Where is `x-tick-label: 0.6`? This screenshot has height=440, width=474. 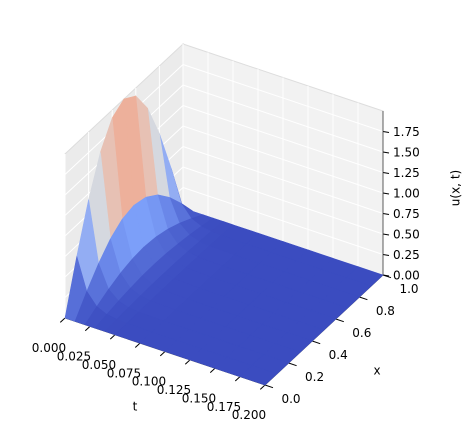 x-tick-label: 0.6 is located at coordinates (361, 333).